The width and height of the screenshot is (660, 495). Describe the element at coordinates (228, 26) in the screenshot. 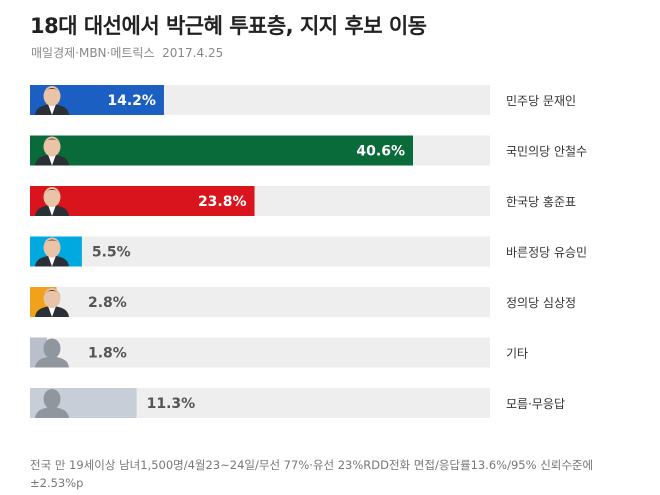

I see `chart-title: 18대 대선에서 박근혜 투표층, 지지 후보 이동` at that location.